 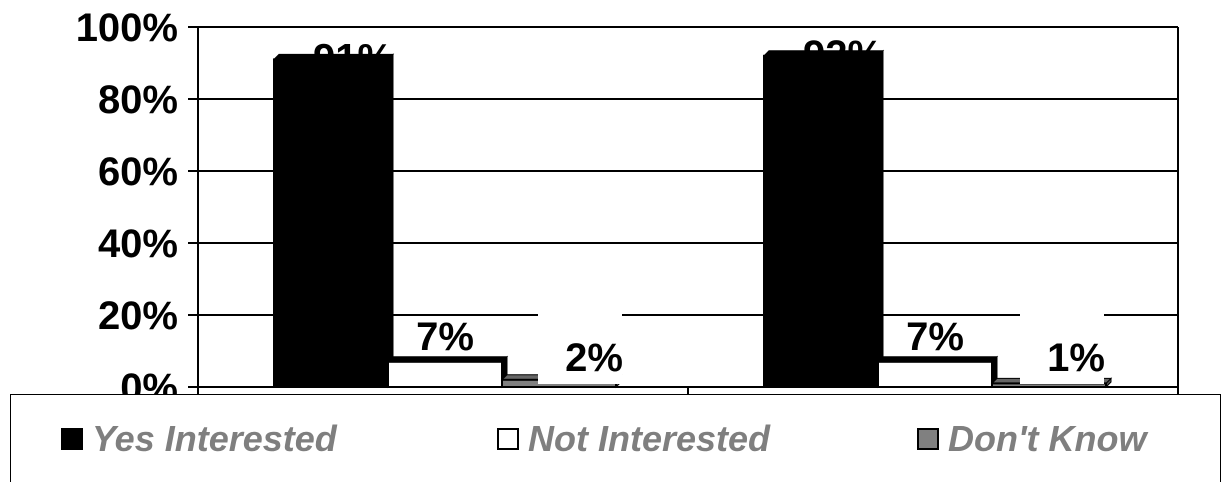 I want to click on legend-label-yes-interested: Yes Interested, so click(x=214, y=438).